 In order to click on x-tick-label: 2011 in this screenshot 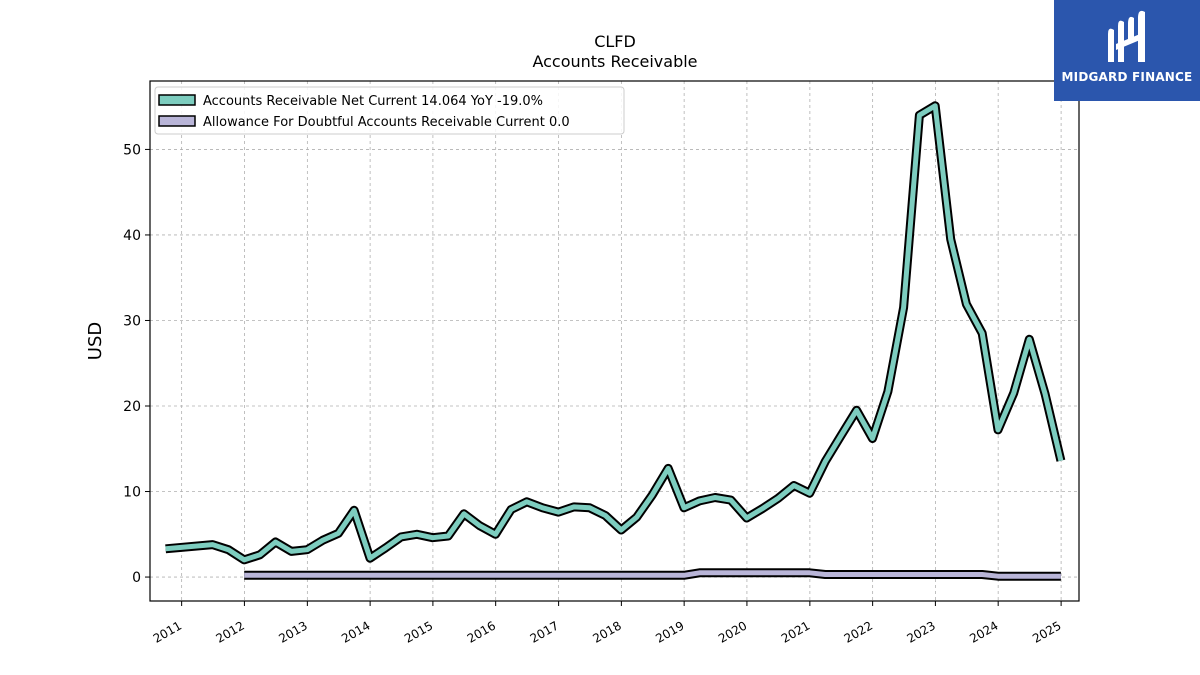, I will do `click(167, 631)`.